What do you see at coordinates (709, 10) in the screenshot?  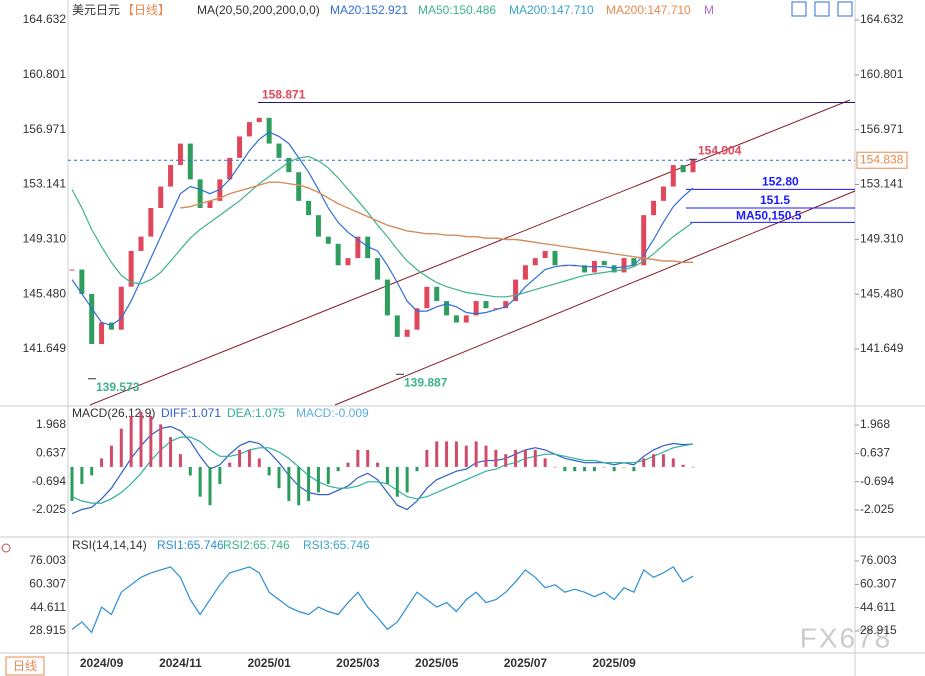 I see `legend-more: M` at bounding box center [709, 10].